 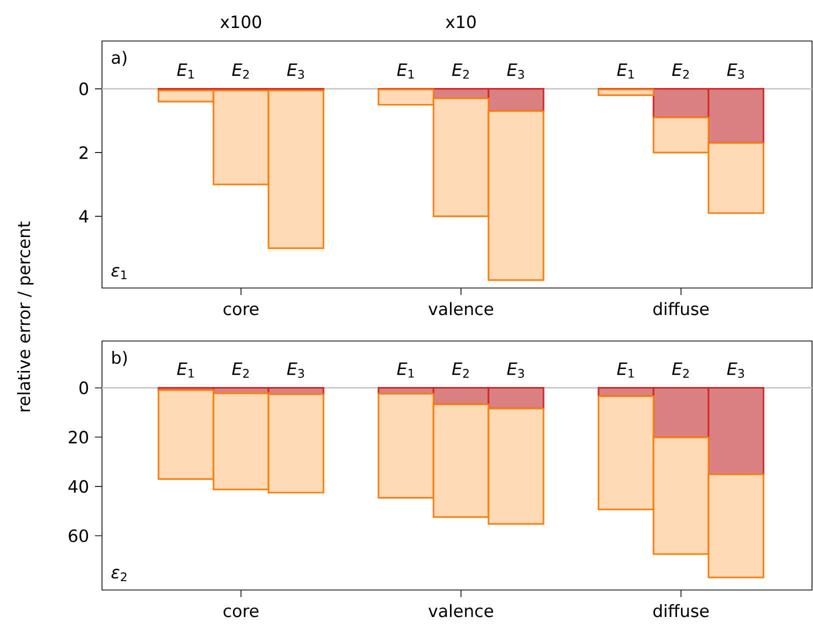 What do you see at coordinates (25, 317) in the screenshot?
I see `y-axis-title: relative error / percent` at bounding box center [25, 317].